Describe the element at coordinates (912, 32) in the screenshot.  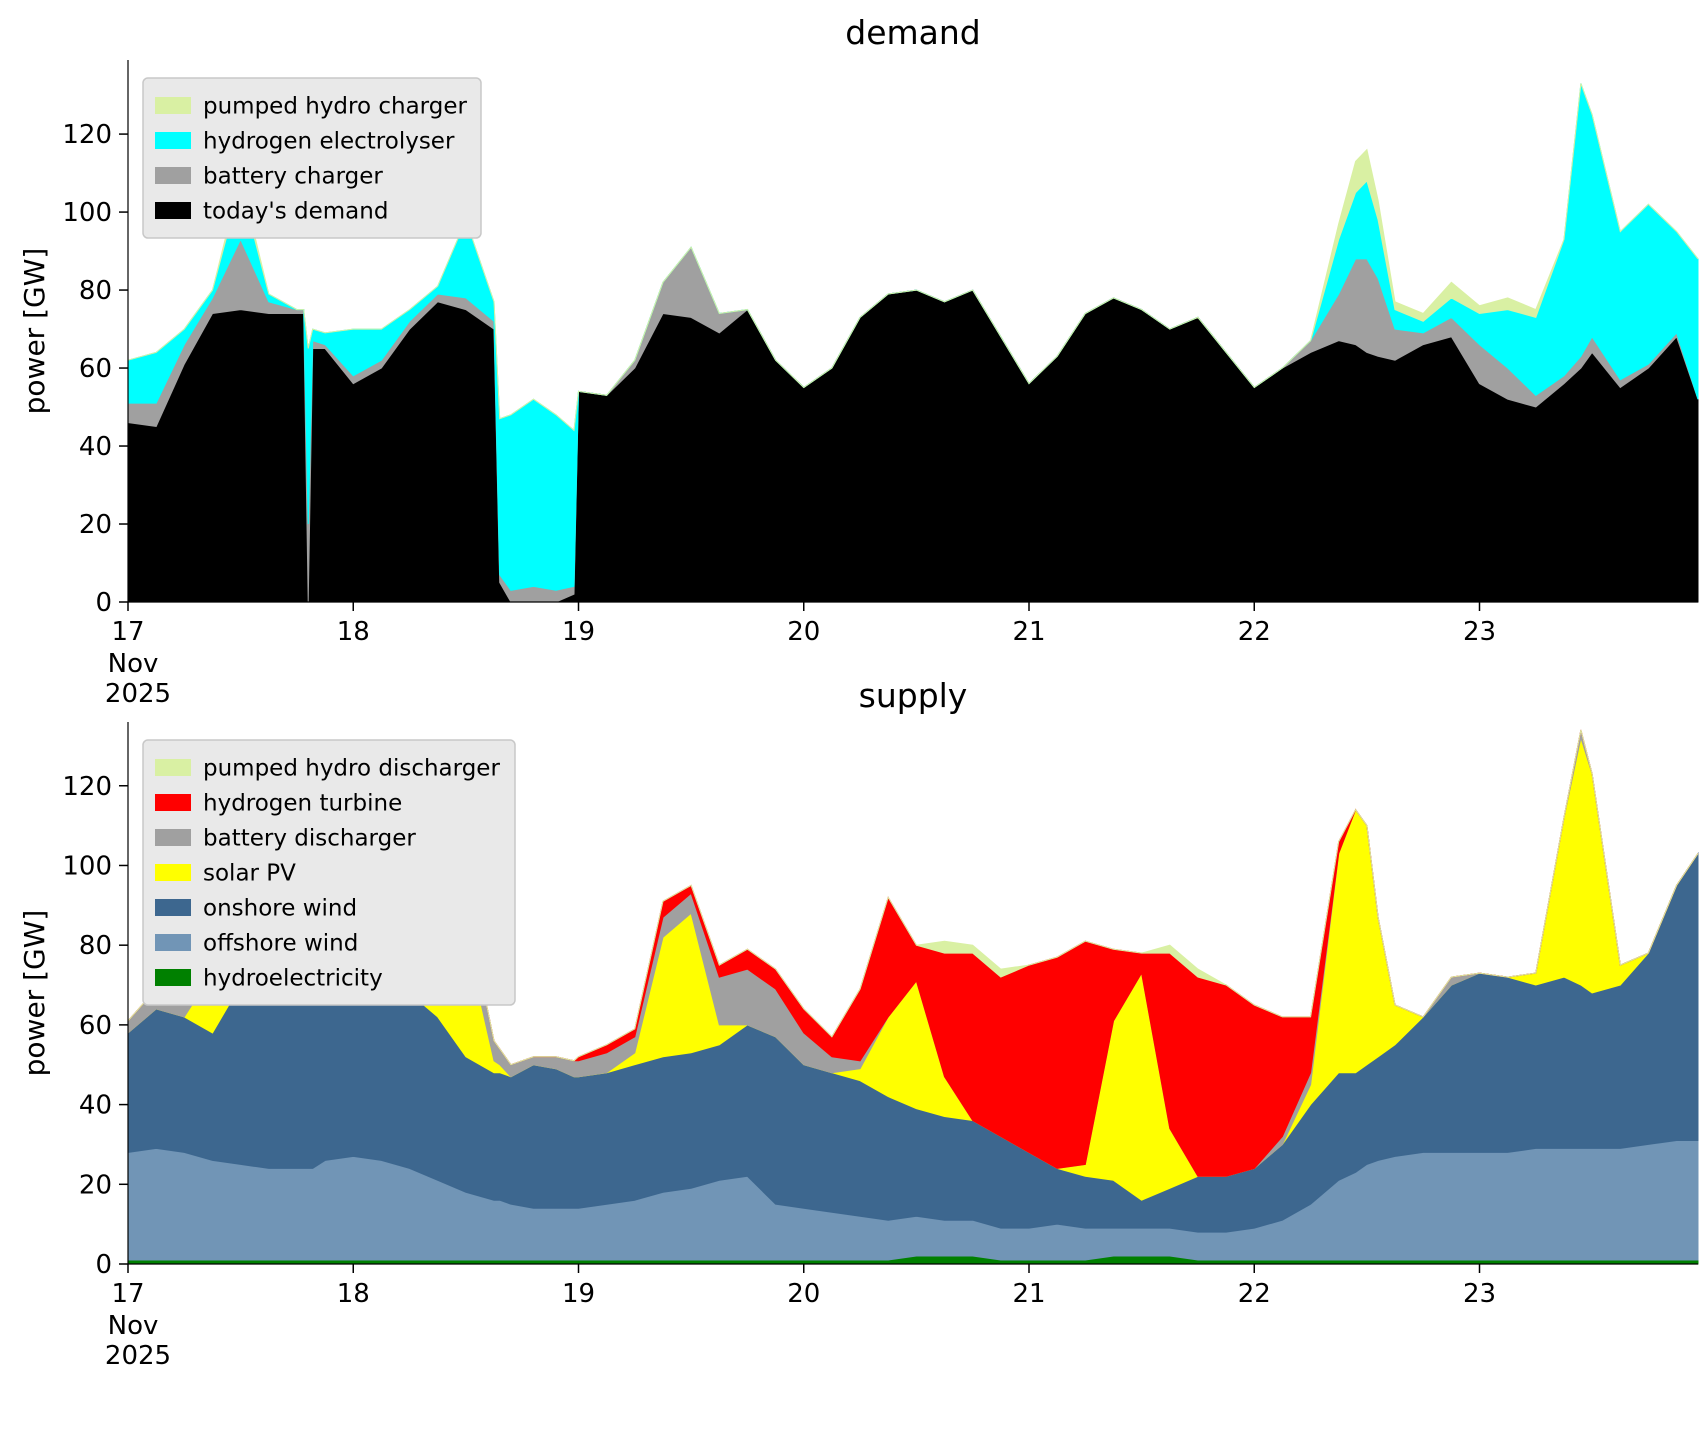
I see `demand-chart-title: demand` at that location.